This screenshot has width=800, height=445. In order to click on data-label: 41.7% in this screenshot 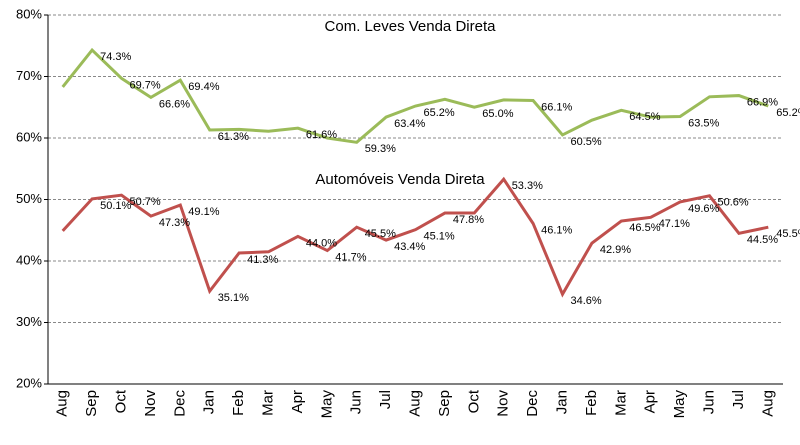, I will do `click(350, 257)`.